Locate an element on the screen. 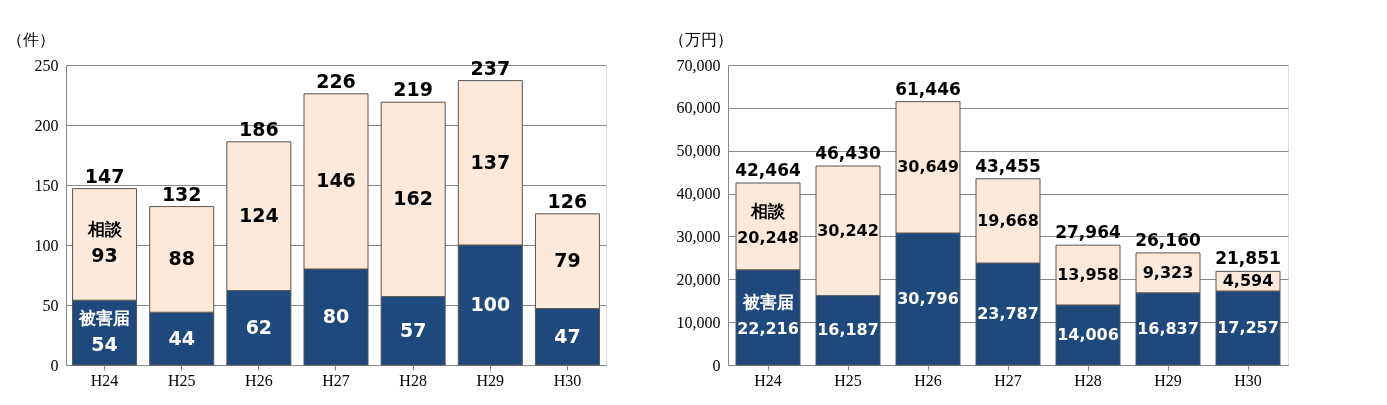 The width and height of the screenshot is (1387, 405). data-label: 100 is located at coordinates (490, 304).